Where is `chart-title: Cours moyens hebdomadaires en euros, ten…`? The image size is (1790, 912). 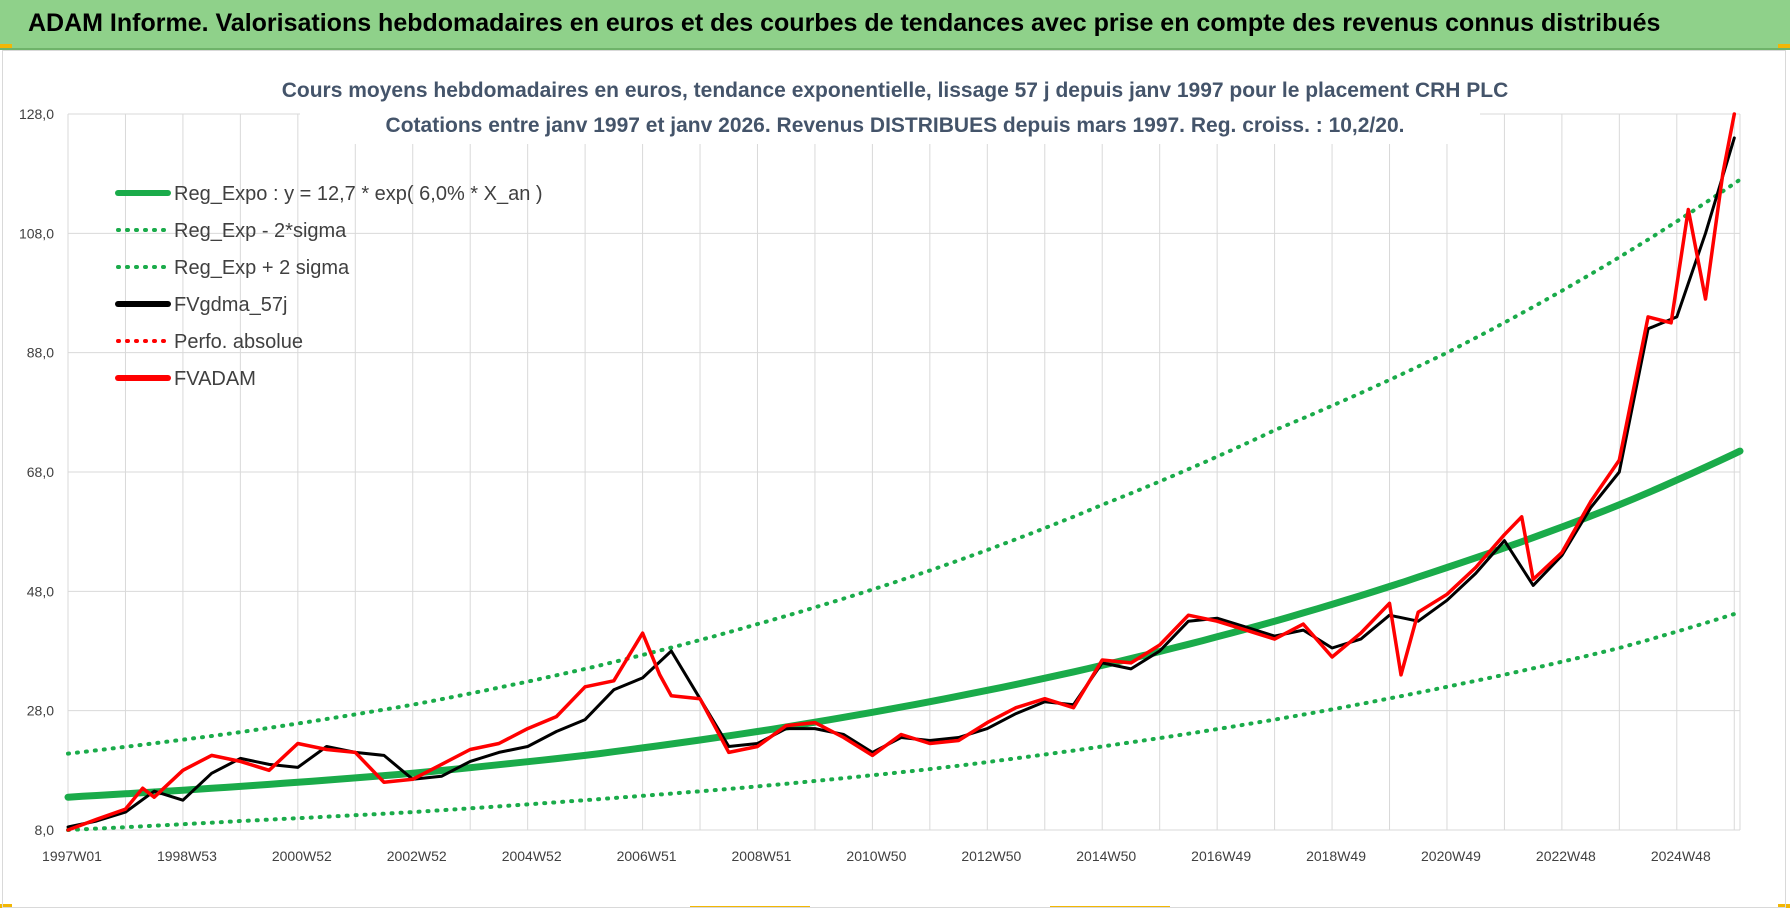 chart-title: Cours moyens hebdomadaires en euros, ten… is located at coordinates (895, 90).